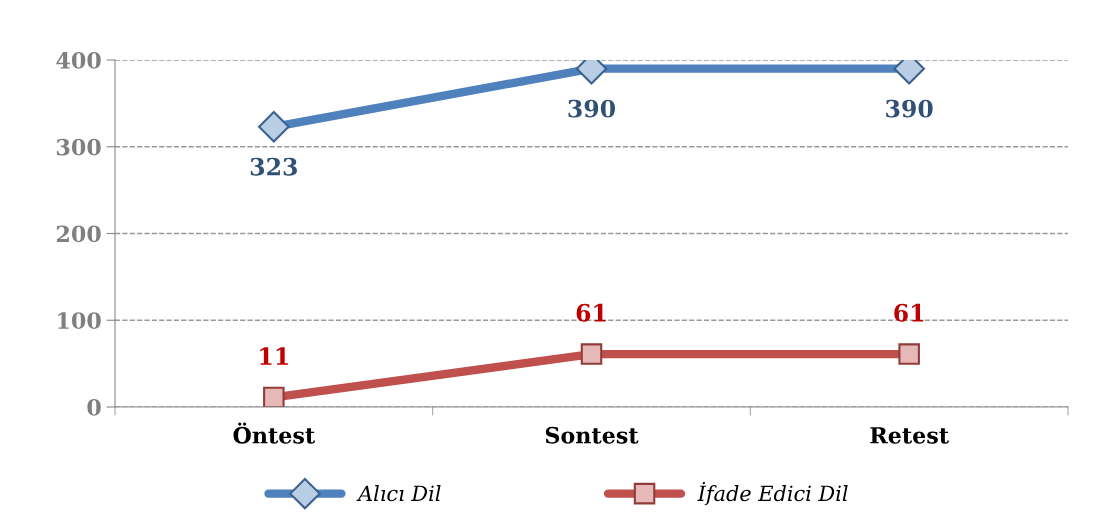 Image resolution: width=1117 pixels, height=524 pixels. What do you see at coordinates (274, 433) in the screenshot?
I see `x-tick-label: Öntest` at bounding box center [274, 433].